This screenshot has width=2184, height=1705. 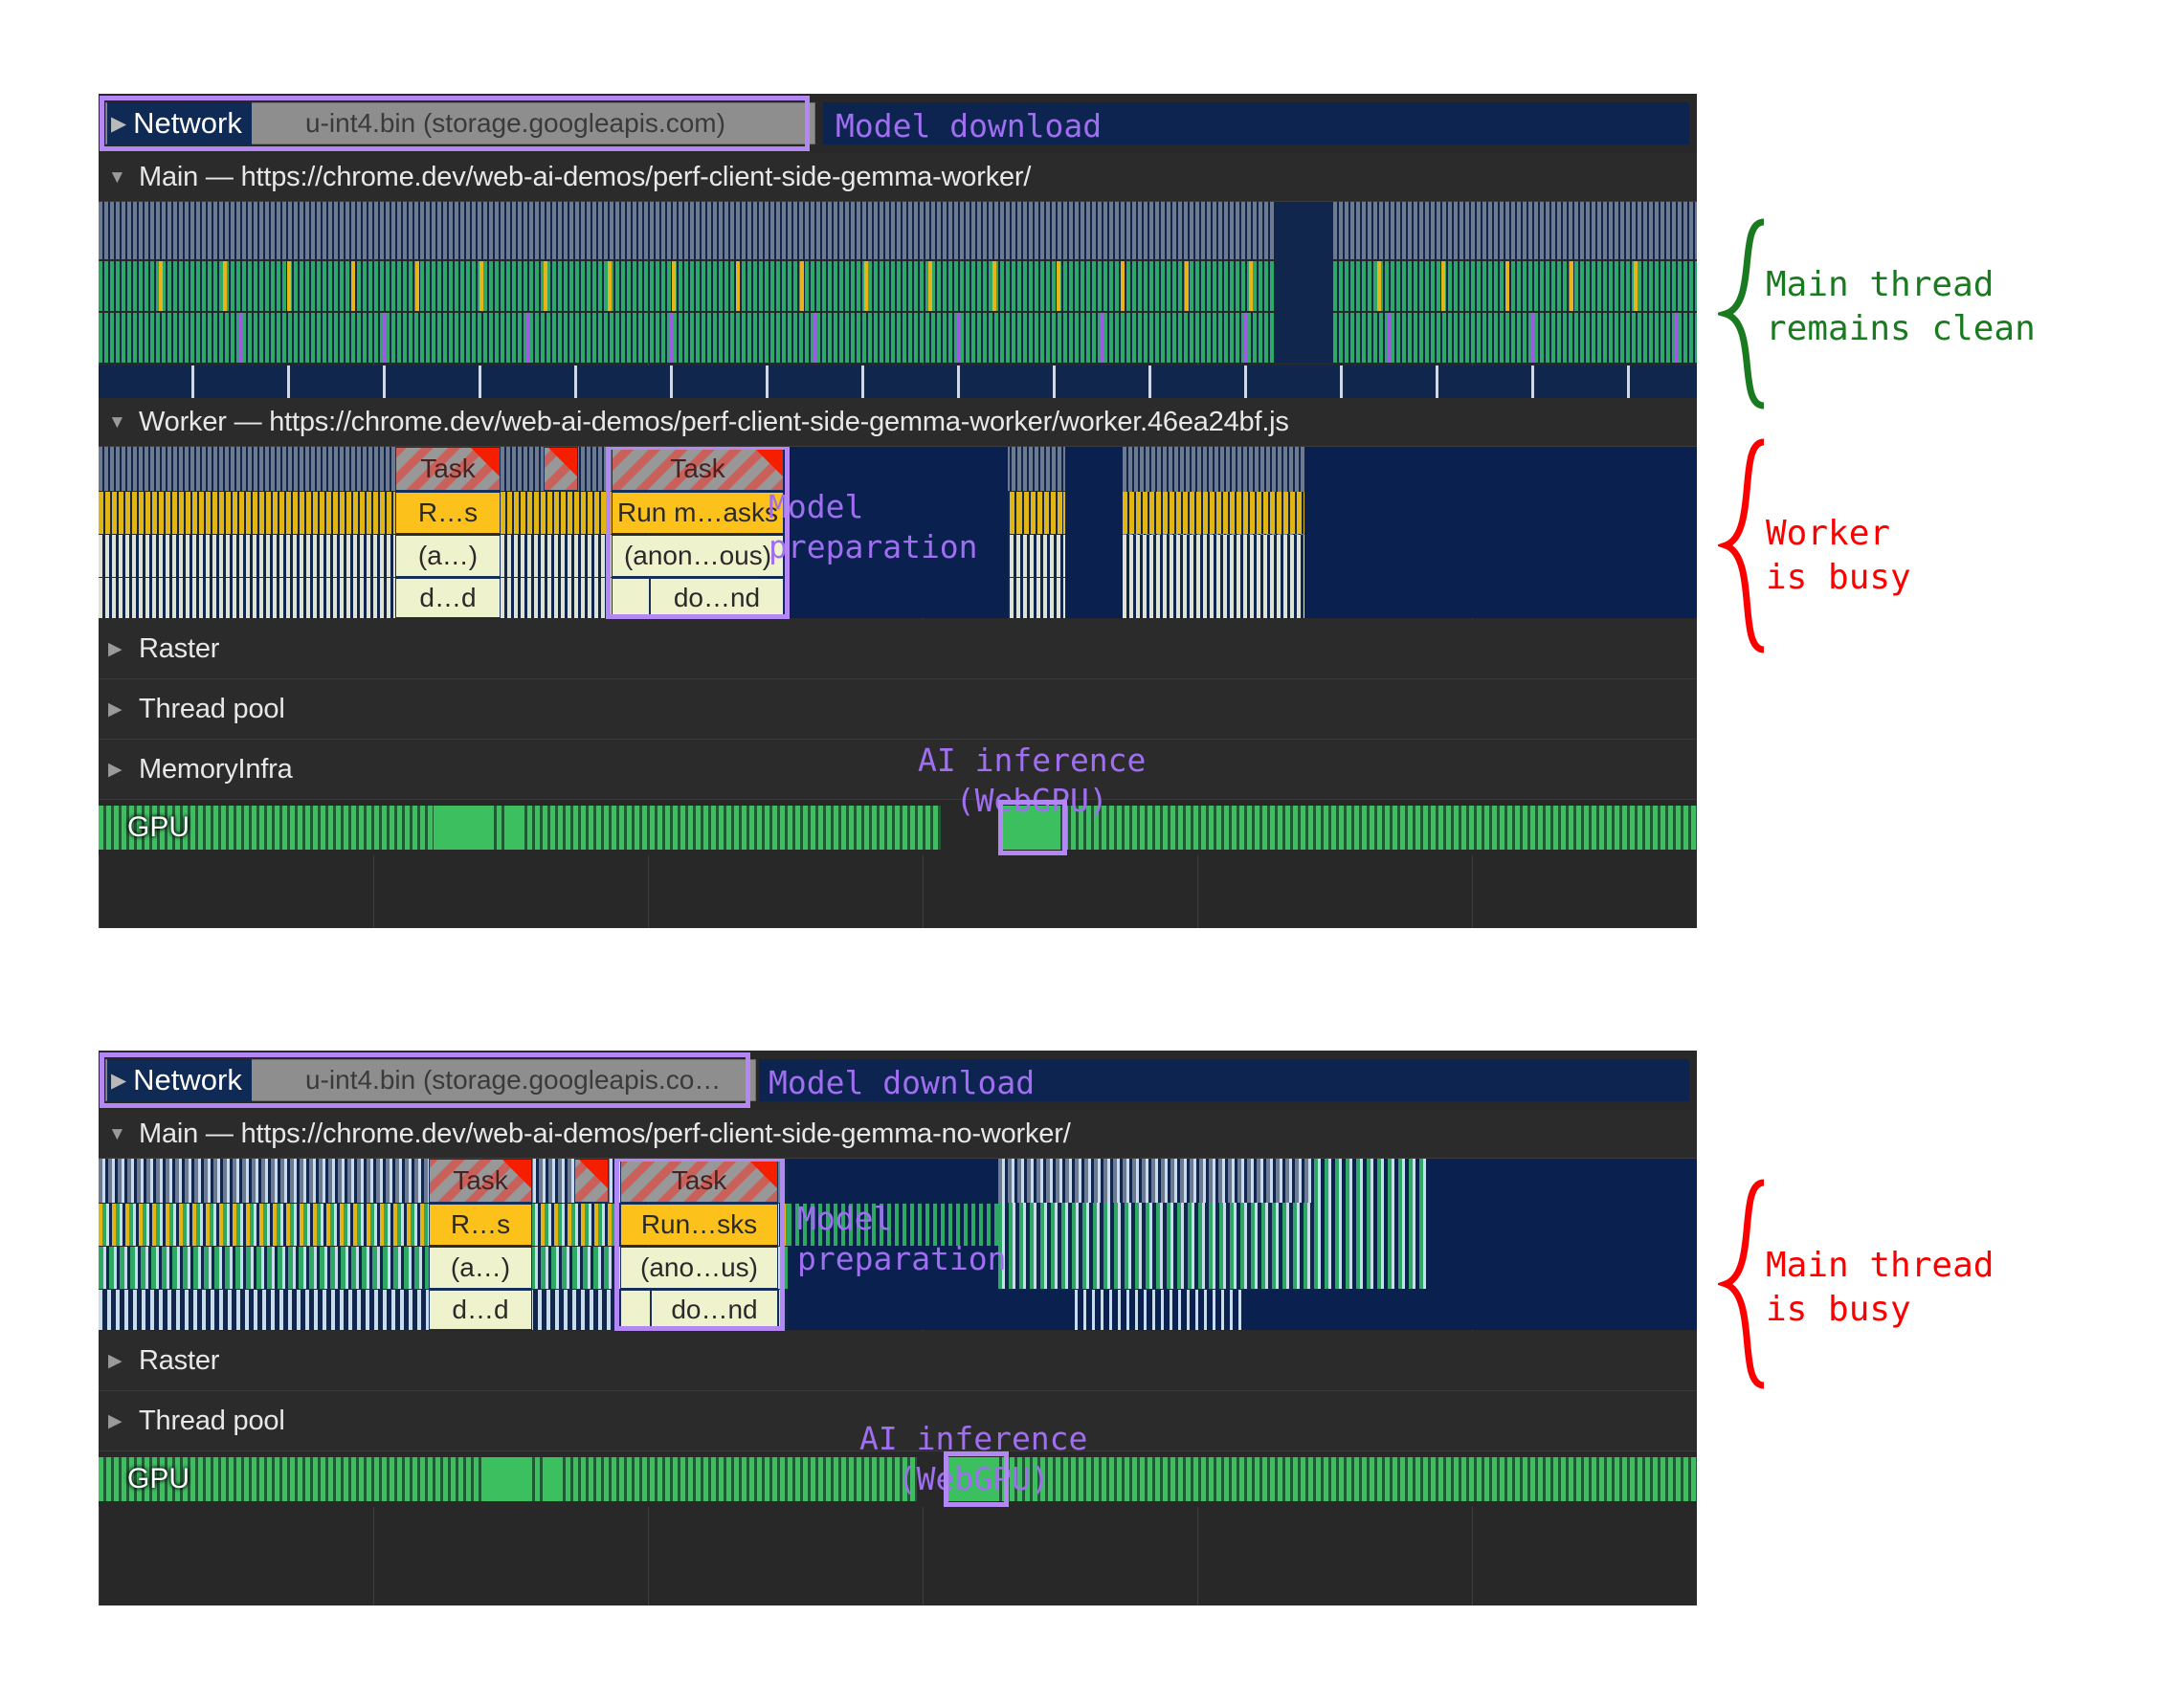 What do you see at coordinates (481, 1310) in the screenshot?
I see `main-download-frame-left: d…d` at bounding box center [481, 1310].